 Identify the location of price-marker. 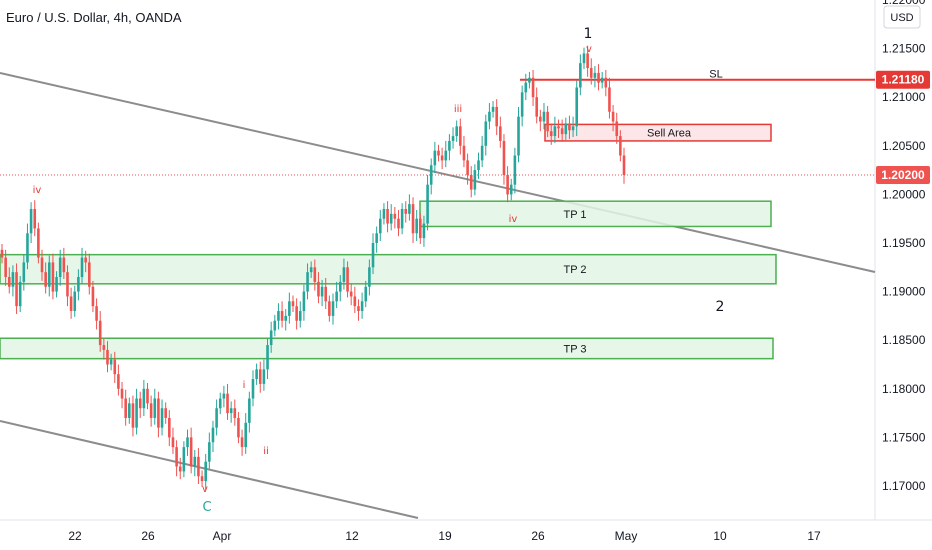
(903, 79).